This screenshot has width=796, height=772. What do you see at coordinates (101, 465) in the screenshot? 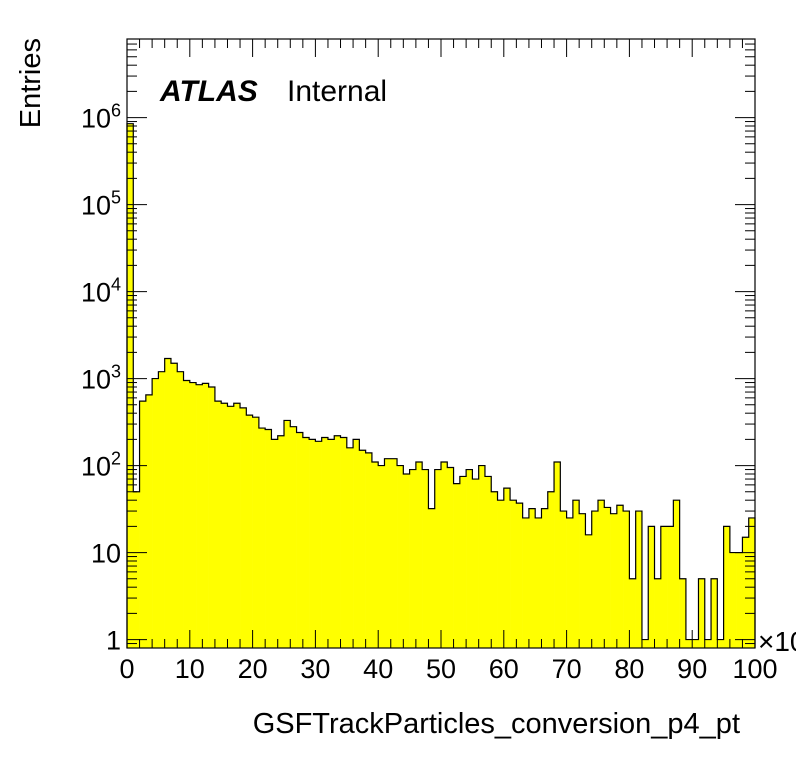
I see `y-tick-label: 10²` at bounding box center [101, 465].